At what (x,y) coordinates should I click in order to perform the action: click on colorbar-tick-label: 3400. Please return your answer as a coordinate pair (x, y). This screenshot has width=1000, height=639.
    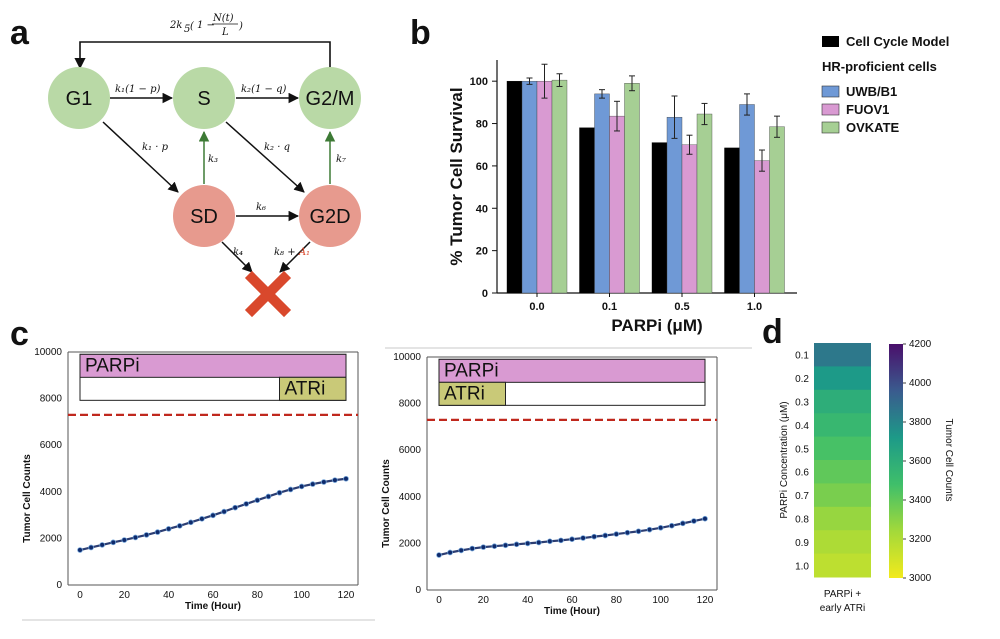
    Looking at the image, I should click on (920, 500).